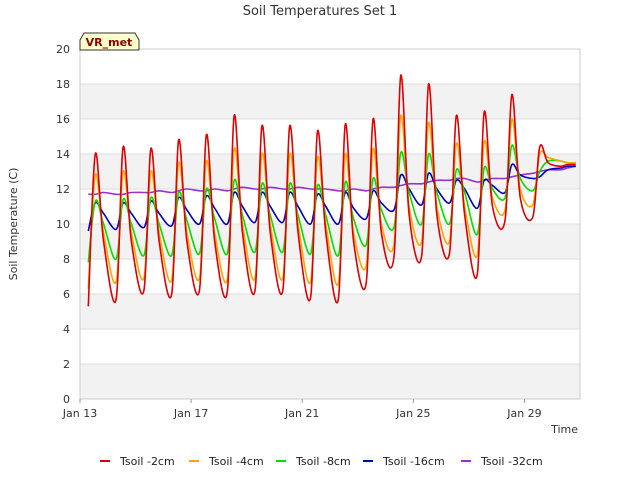 The height and width of the screenshot is (480, 640). I want to click on legend-label: Tsoil -4cm, so click(236, 461).